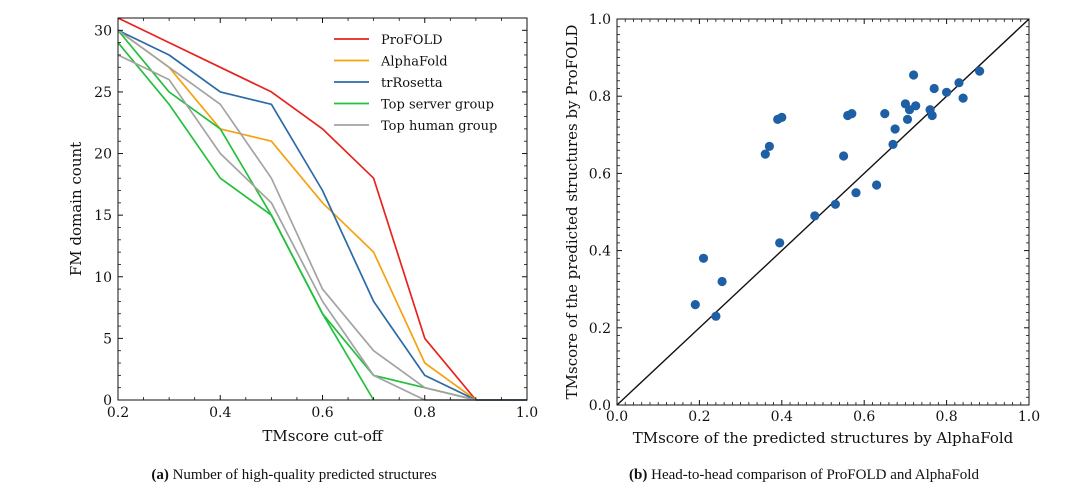 The image size is (1070, 502). Describe the element at coordinates (103, 278) in the screenshot. I see `y-tick-label: 10` at that location.